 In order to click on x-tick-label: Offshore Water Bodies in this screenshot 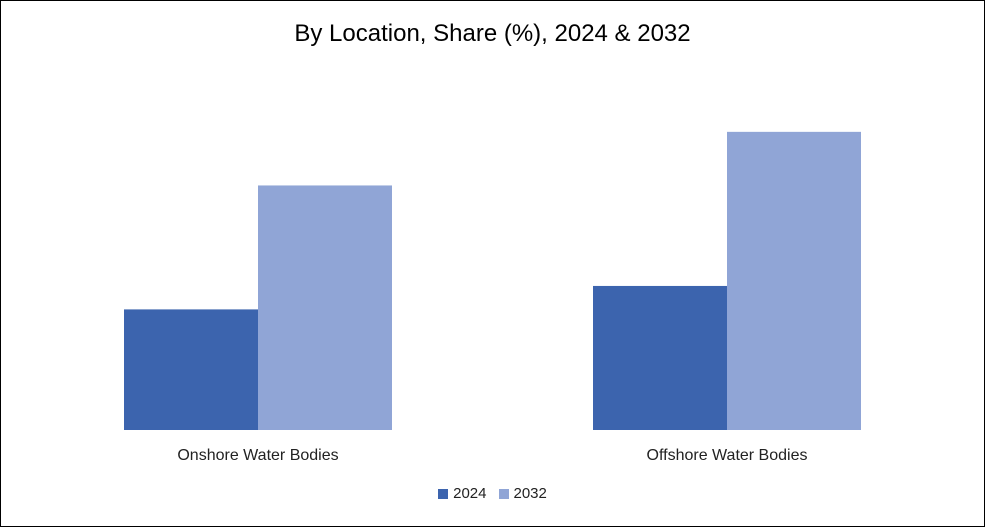, I will do `click(727, 455)`.